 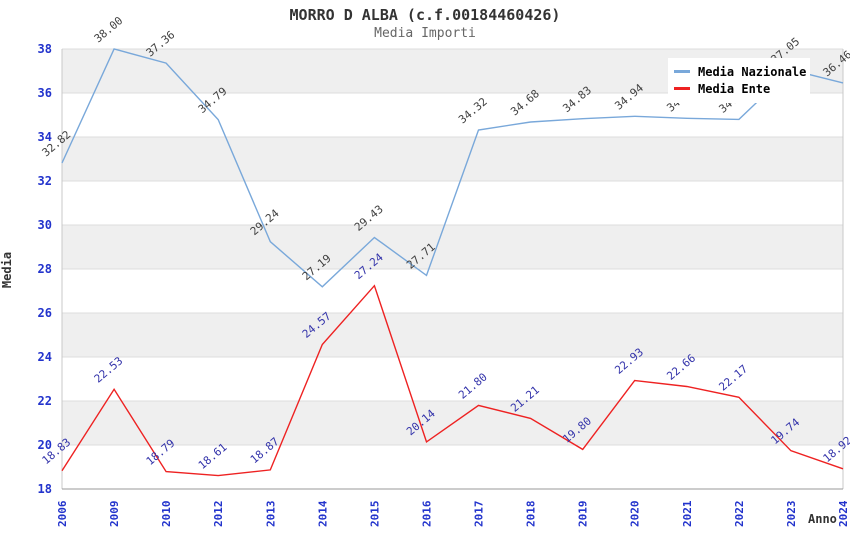 I want to click on legend-label: Media Nazionale, so click(x=752, y=71).